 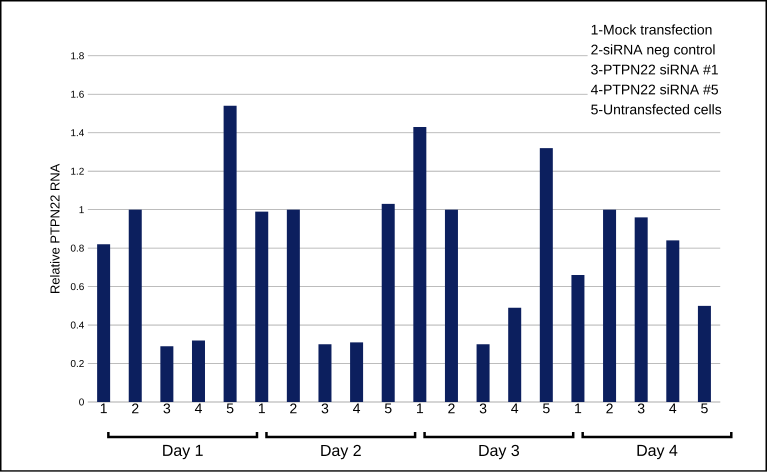 What do you see at coordinates (77, 364) in the screenshot?
I see `y-tick-label: 0.2` at bounding box center [77, 364].